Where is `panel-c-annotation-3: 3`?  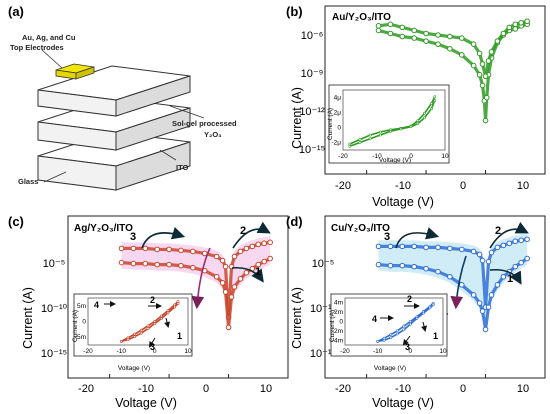 panel-c-annotation-3: 3 is located at coordinates (133, 237).